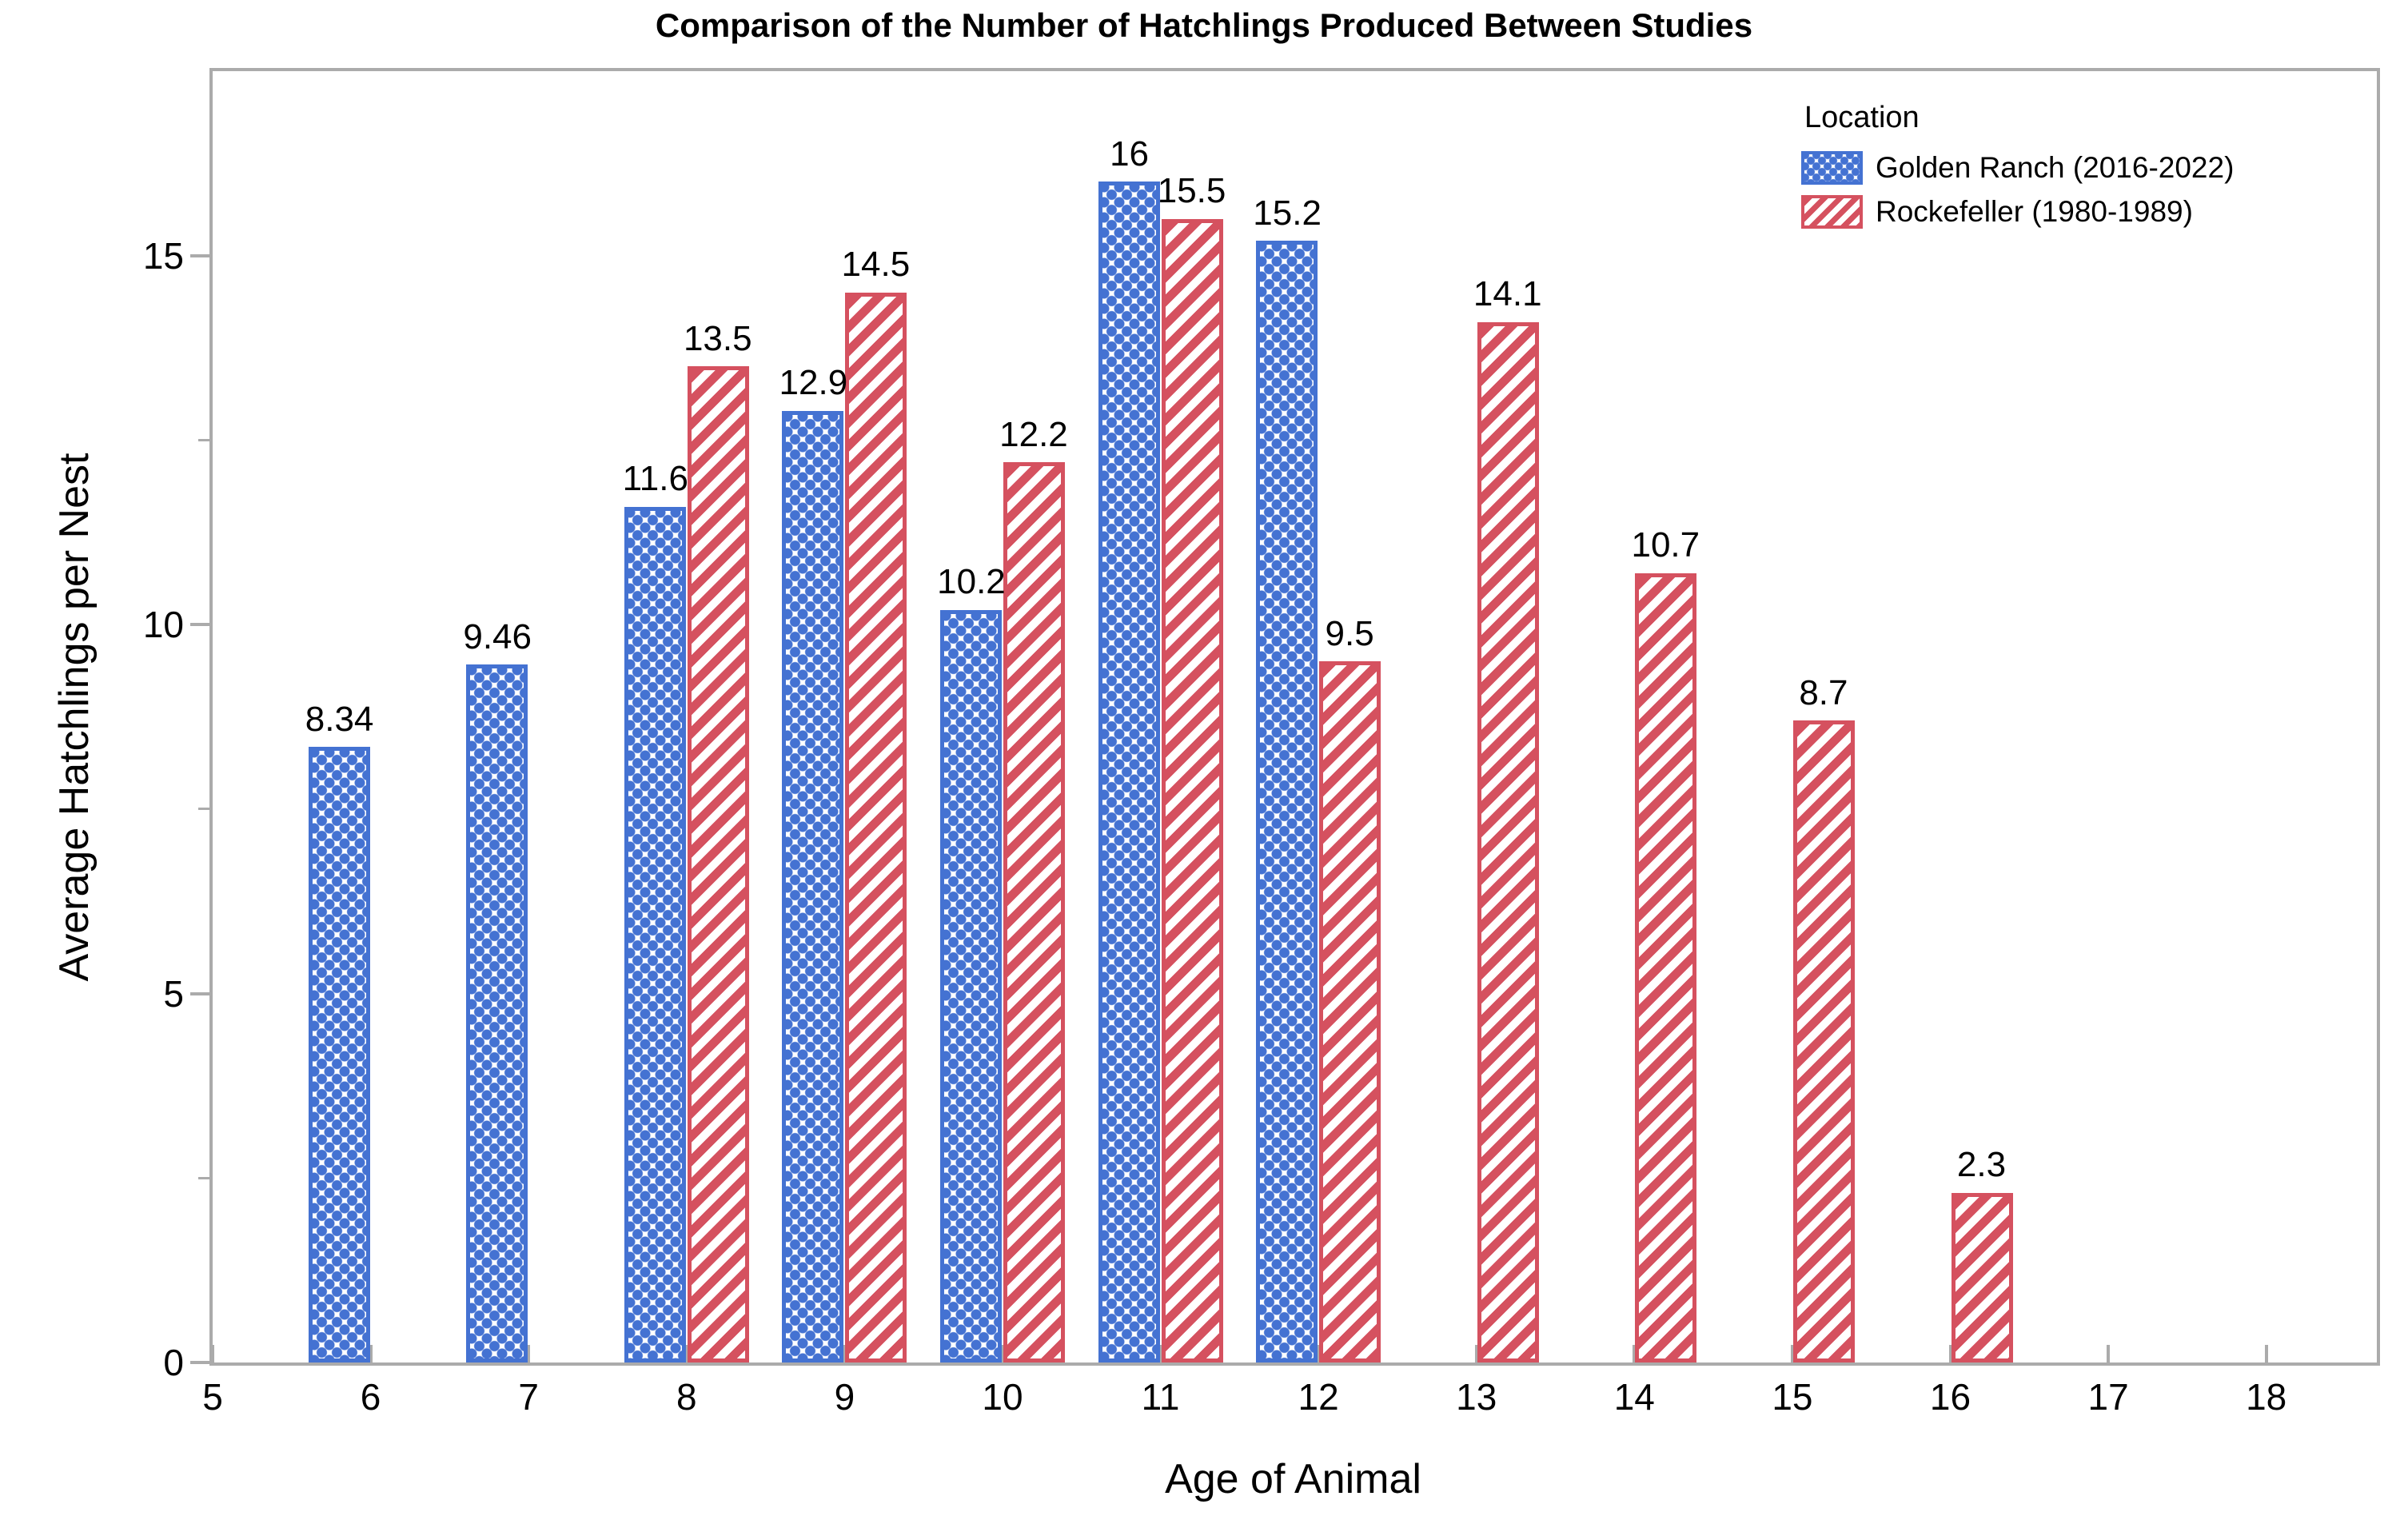 Image resolution: width=2408 pixels, height=1524 pixels. What do you see at coordinates (1634, 1397) in the screenshot?
I see `x-tick-label: 14` at bounding box center [1634, 1397].